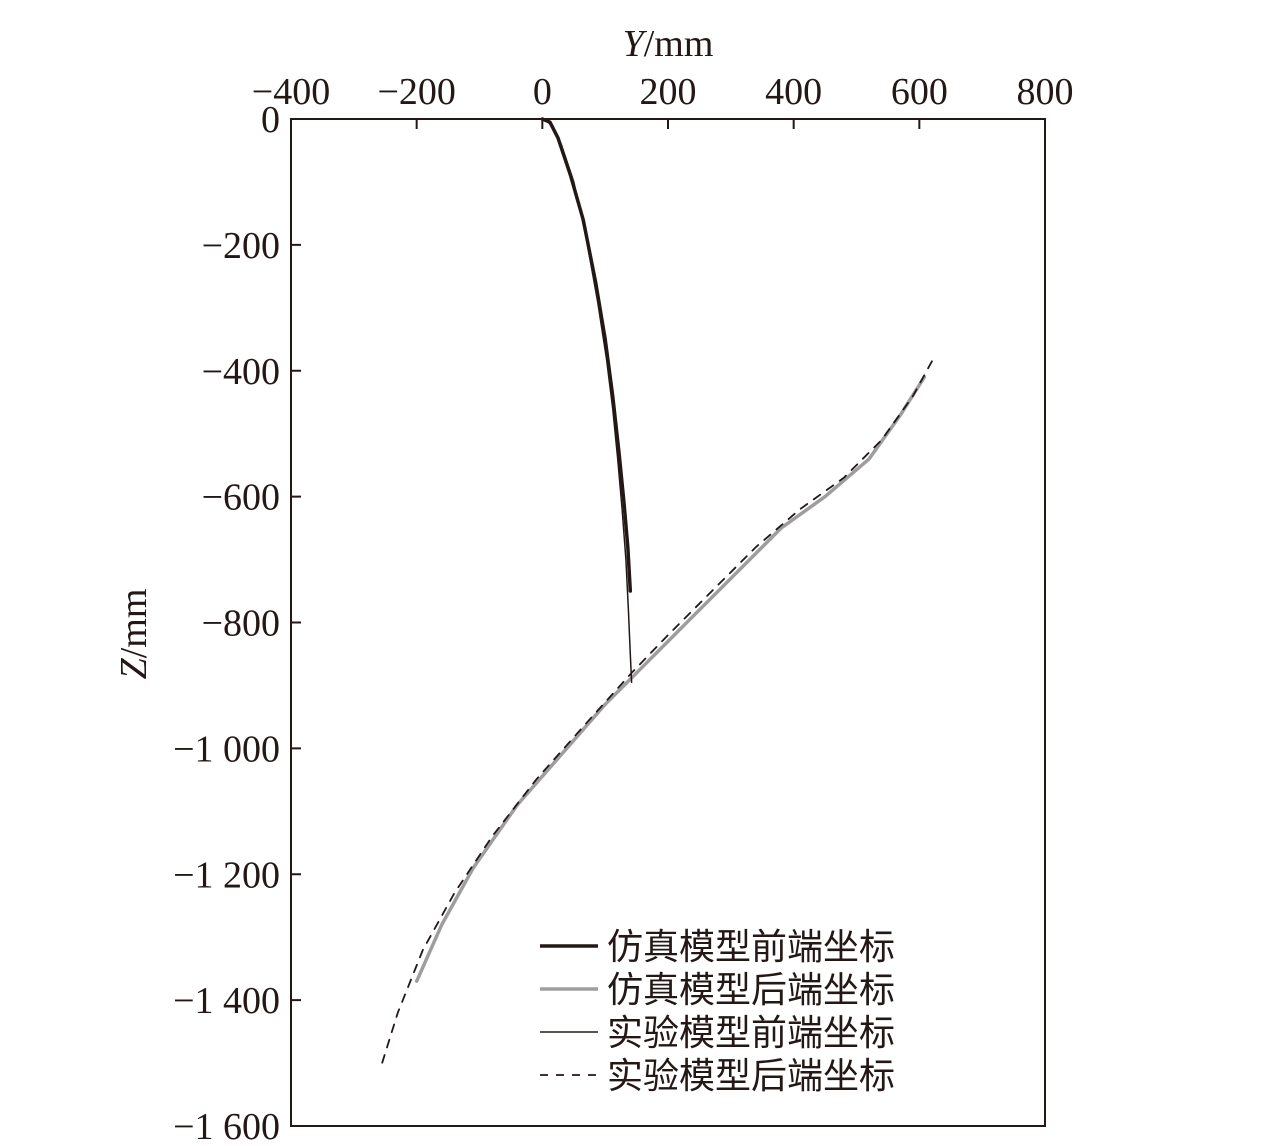 The width and height of the screenshot is (1276, 1146). I want to click on y-tick-label: −400, so click(241, 372).